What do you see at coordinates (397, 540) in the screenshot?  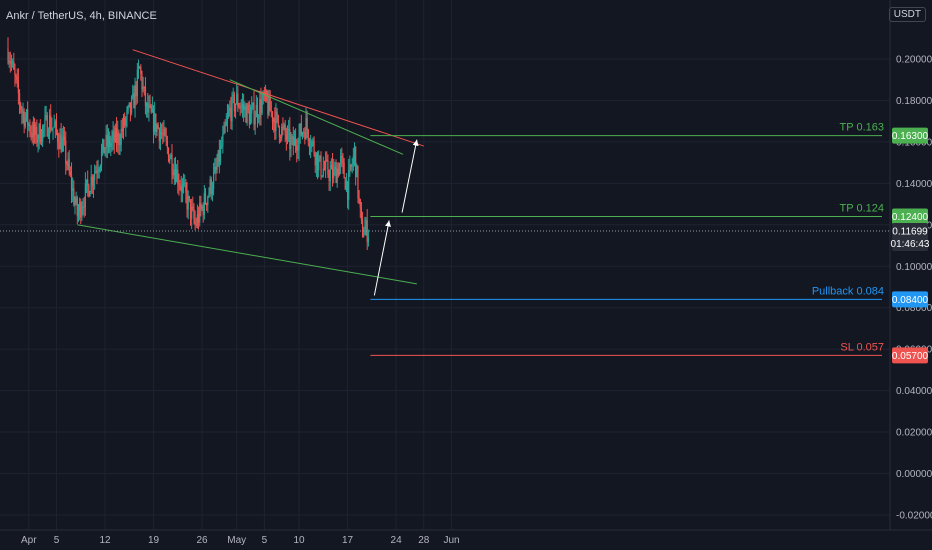 I see `time-tick-label: 24` at bounding box center [397, 540].